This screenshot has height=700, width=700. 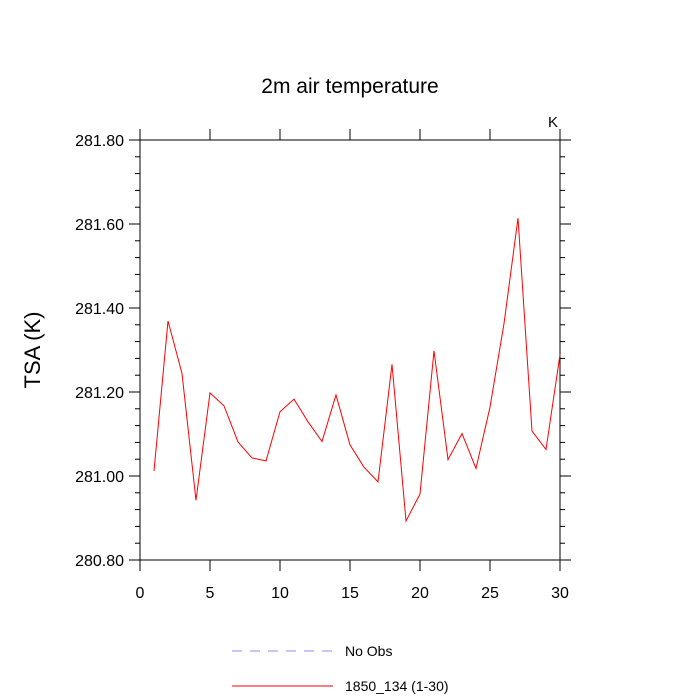 I want to click on x-tick-label: 20, so click(x=420, y=593).